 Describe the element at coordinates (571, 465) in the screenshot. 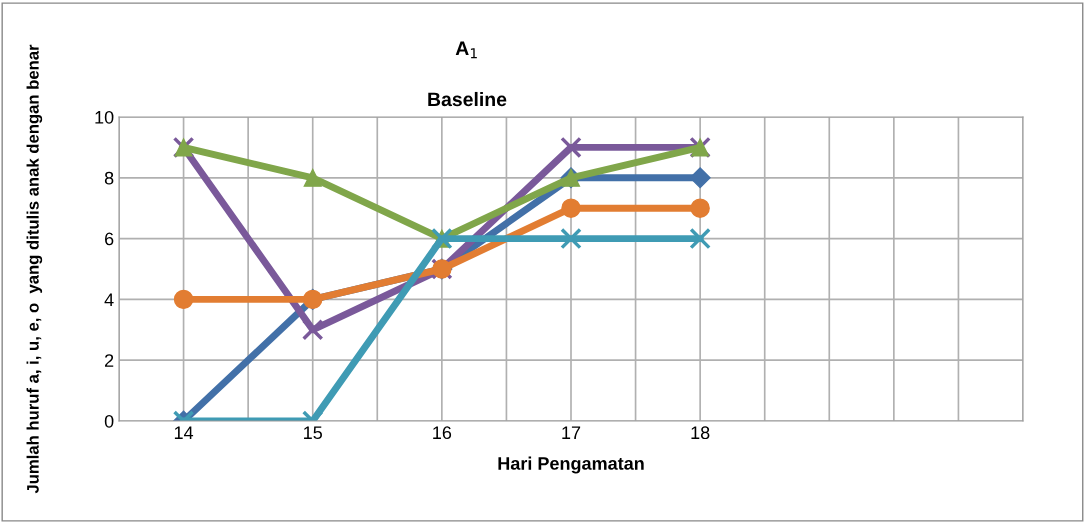

I see `x-axis-title: Hari Pengamatan` at that location.